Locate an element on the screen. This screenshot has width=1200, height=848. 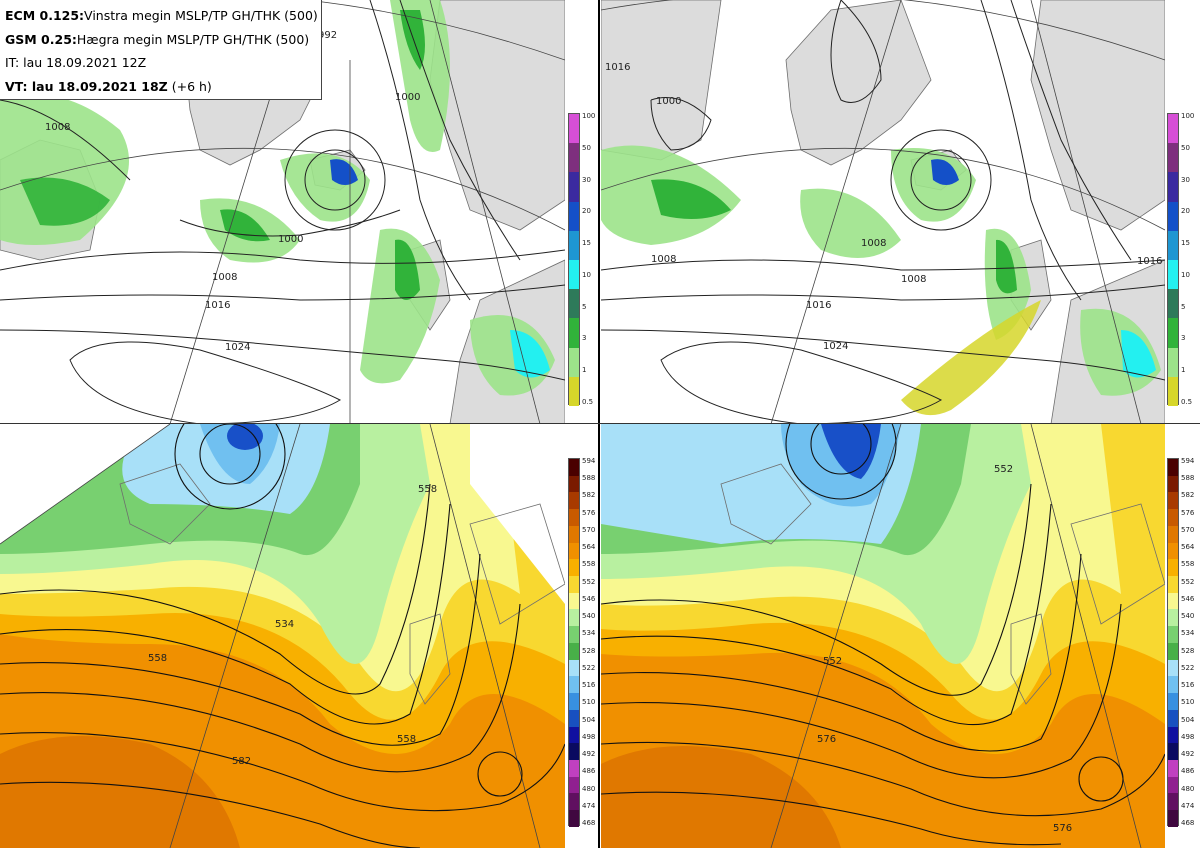
colorbar-tick-label: 540 is located at coordinates (589, 616).